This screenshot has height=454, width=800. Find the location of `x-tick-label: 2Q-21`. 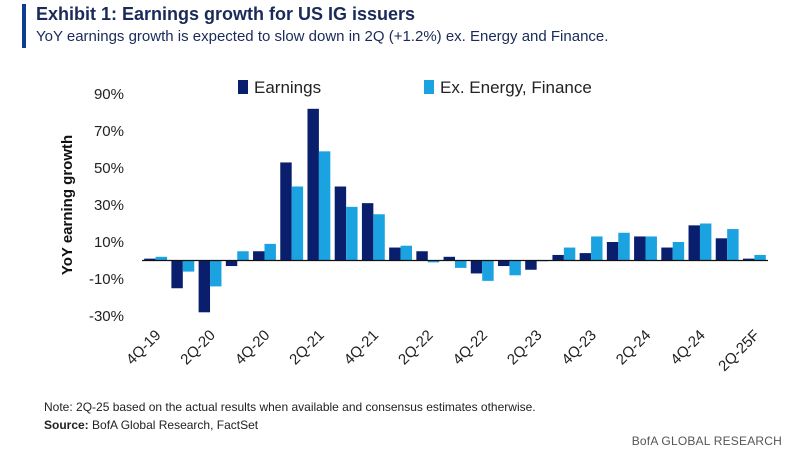

x-tick-label: 2Q-21 is located at coordinates (307, 348).